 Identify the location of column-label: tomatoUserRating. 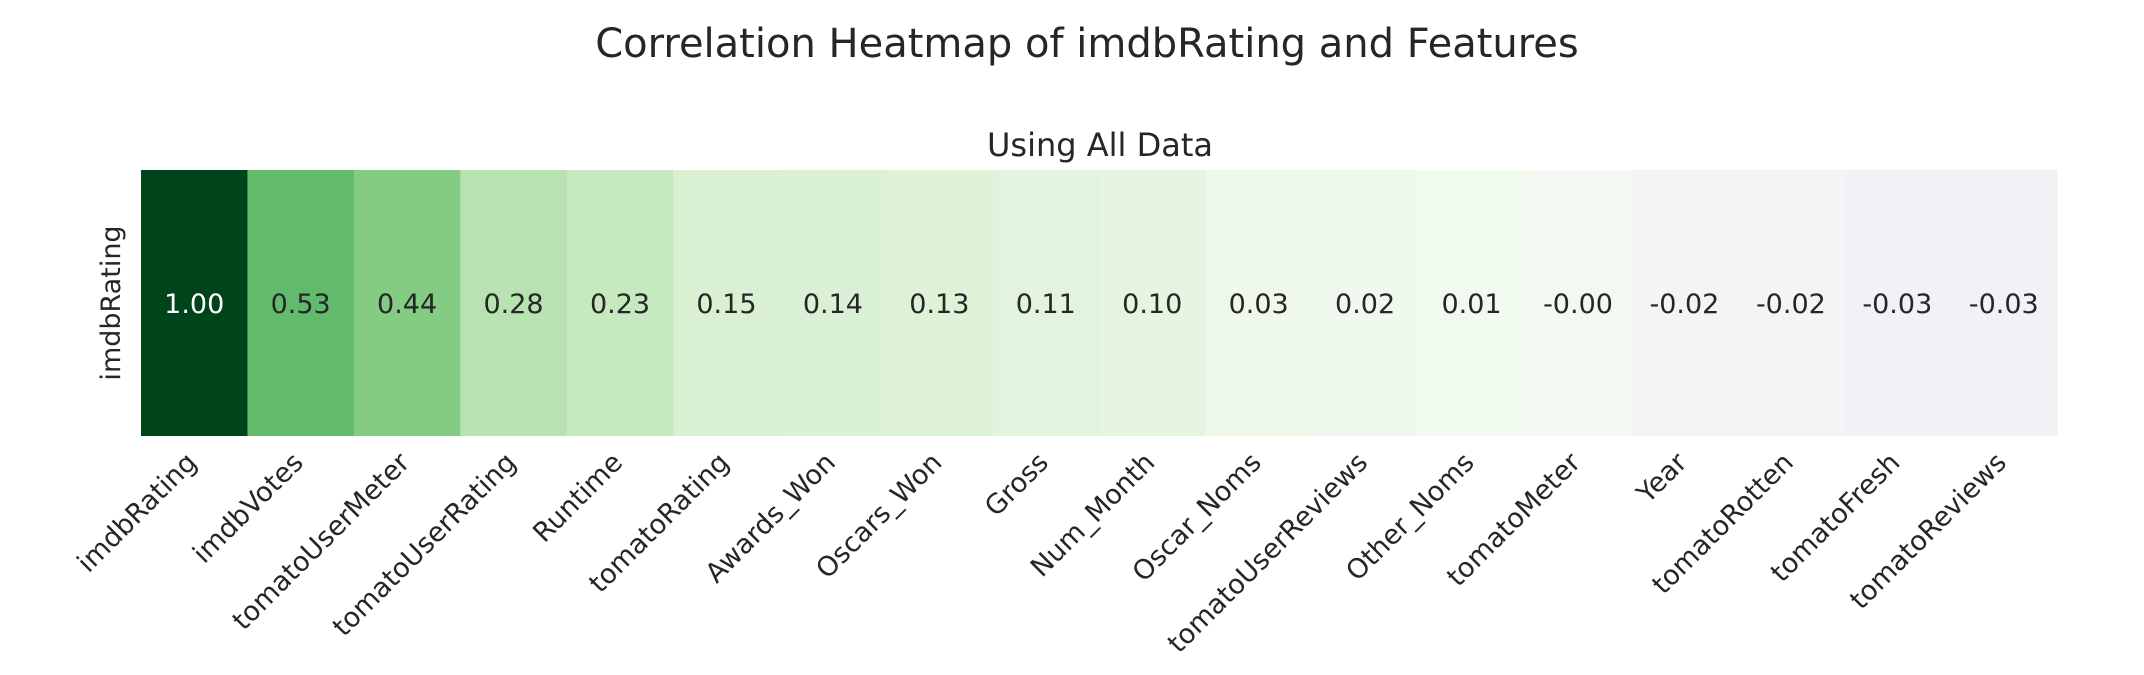
(425, 545).